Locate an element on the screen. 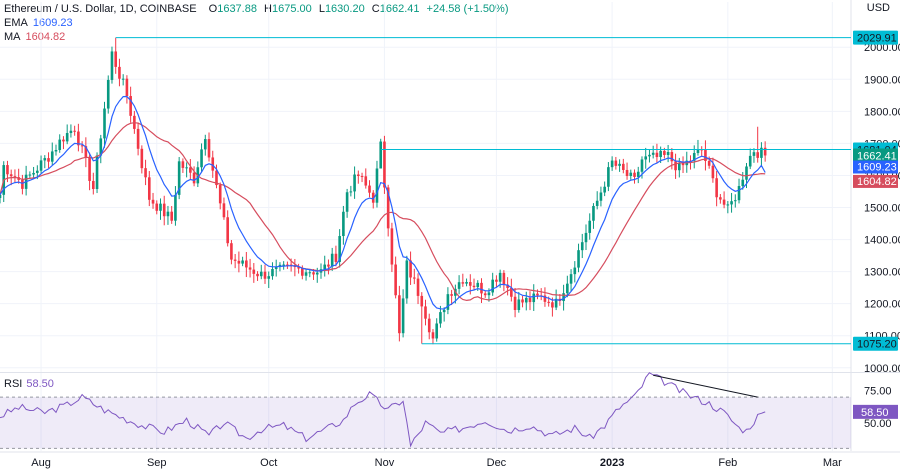  change-value: +24.58 (+1.50%) is located at coordinates (467, 9).